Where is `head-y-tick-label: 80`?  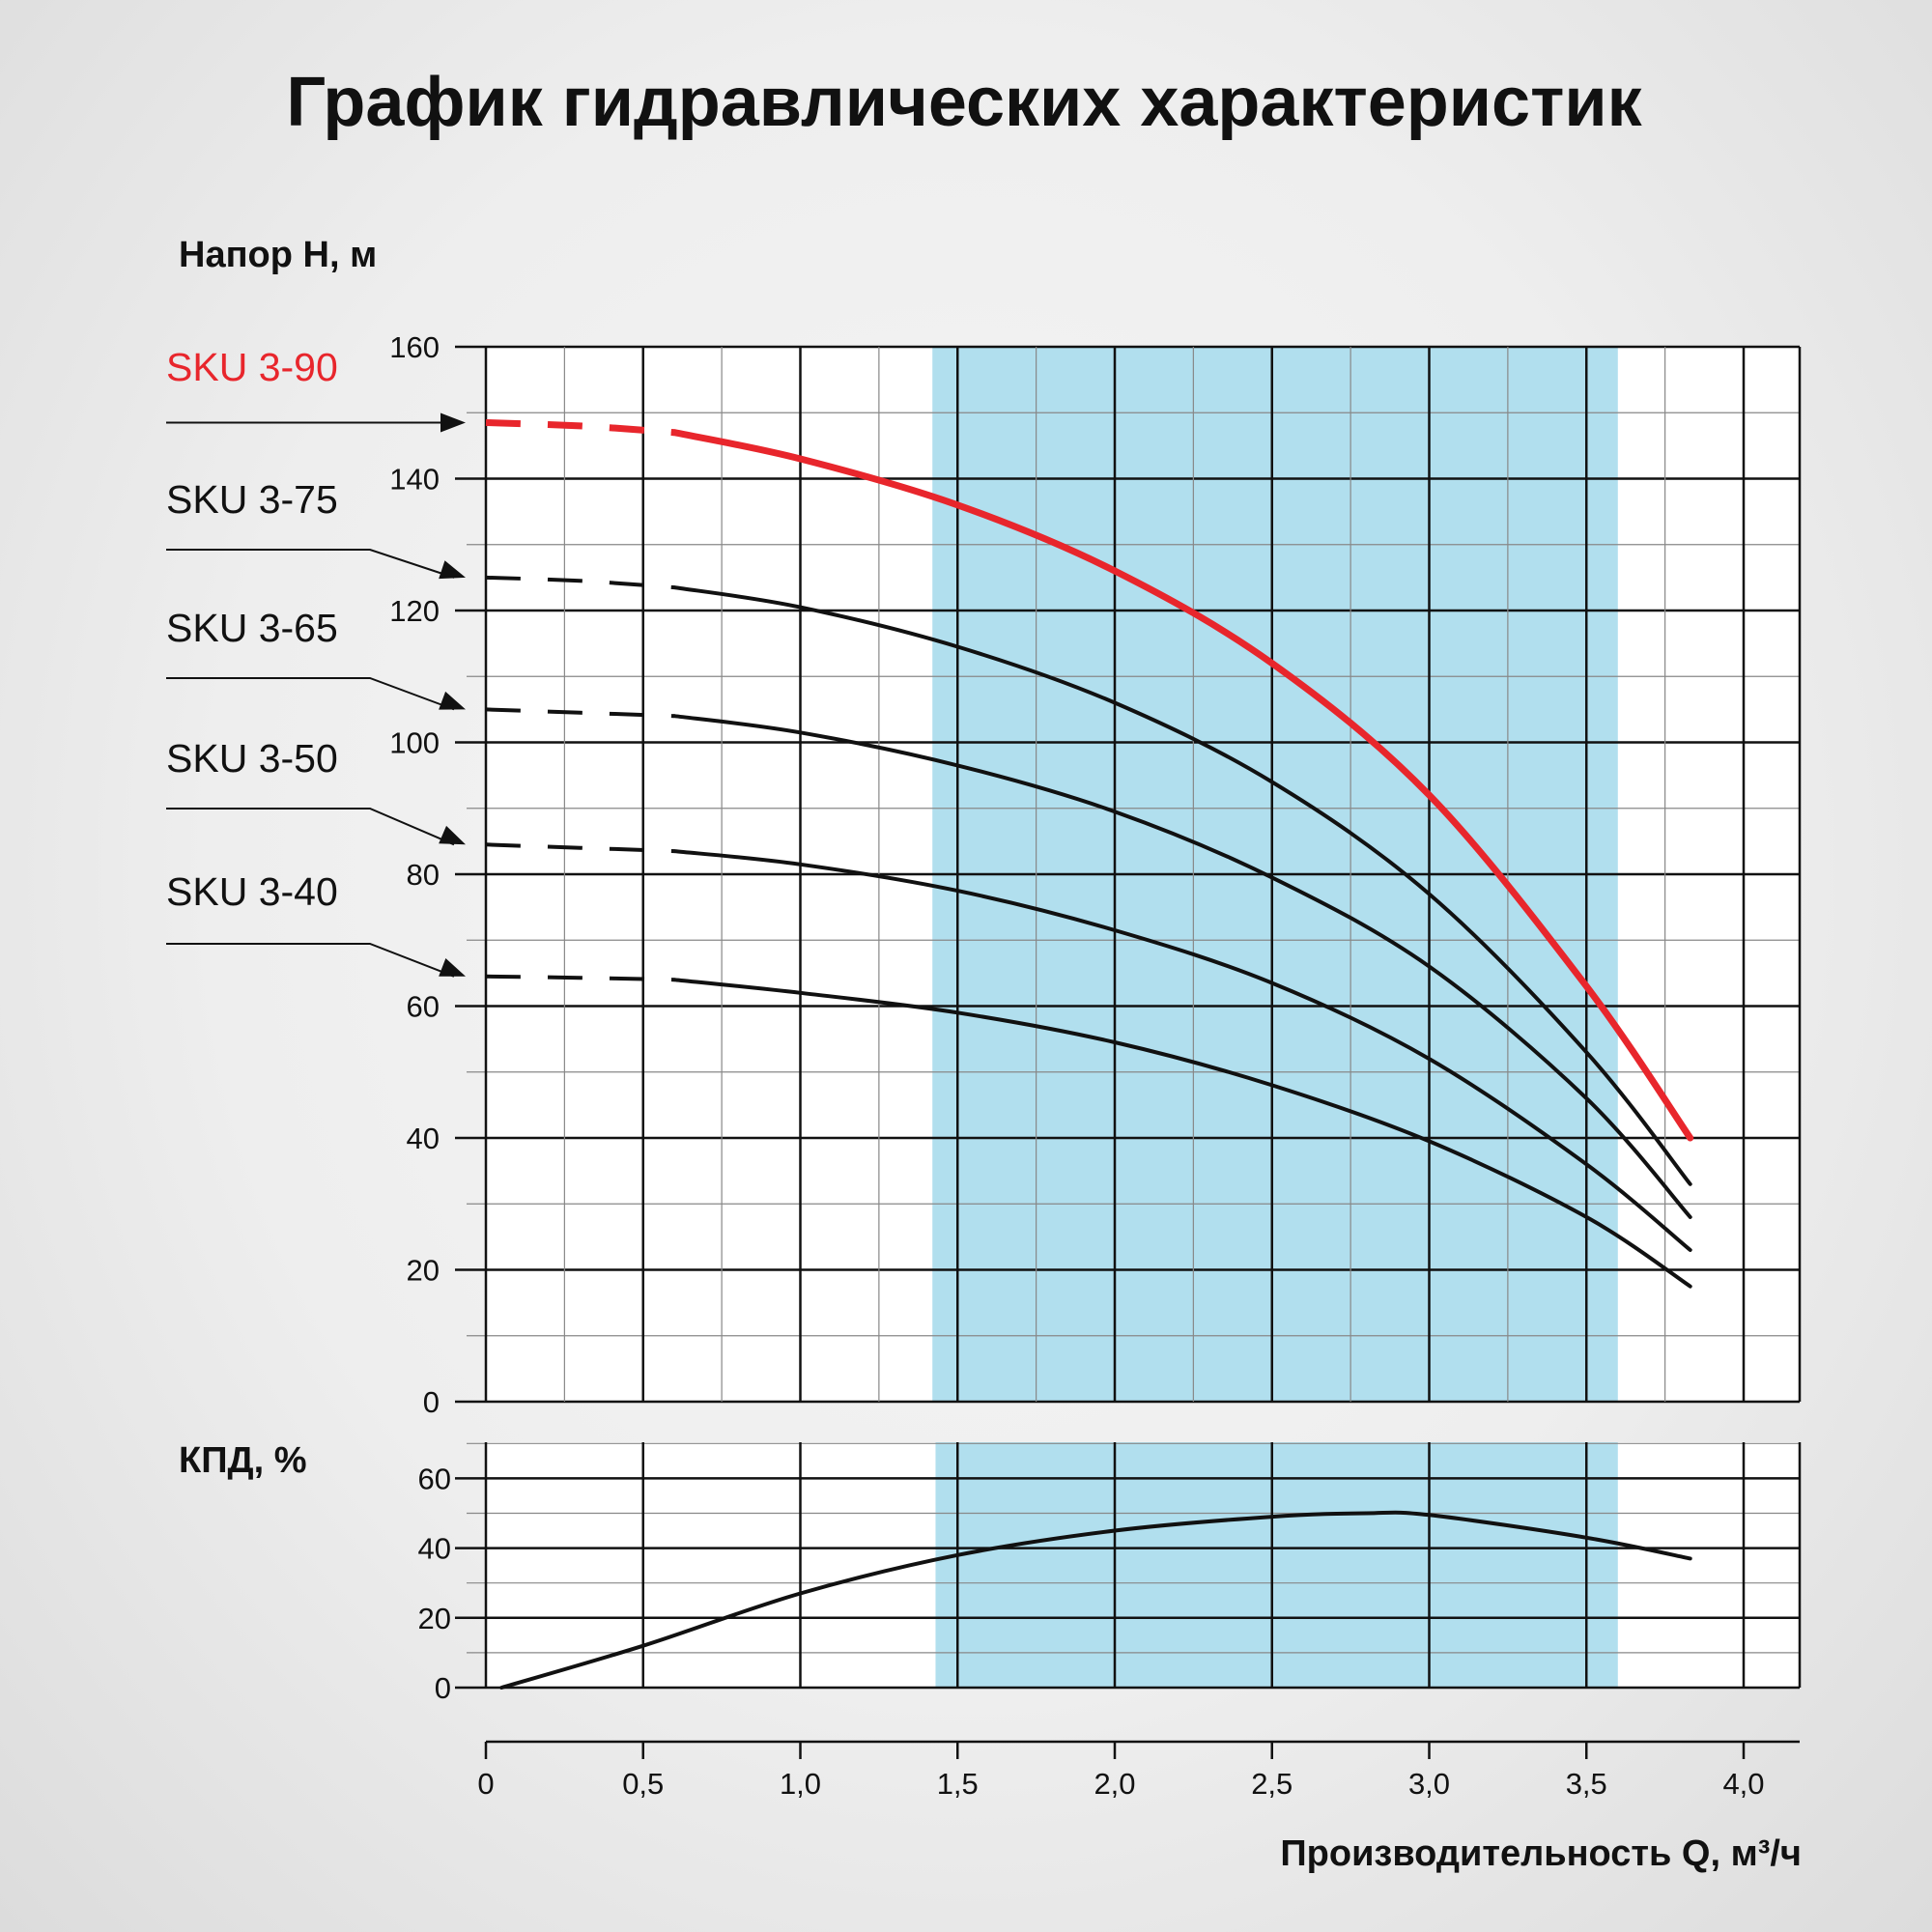
head-y-tick-label: 80 is located at coordinates (423, 875).